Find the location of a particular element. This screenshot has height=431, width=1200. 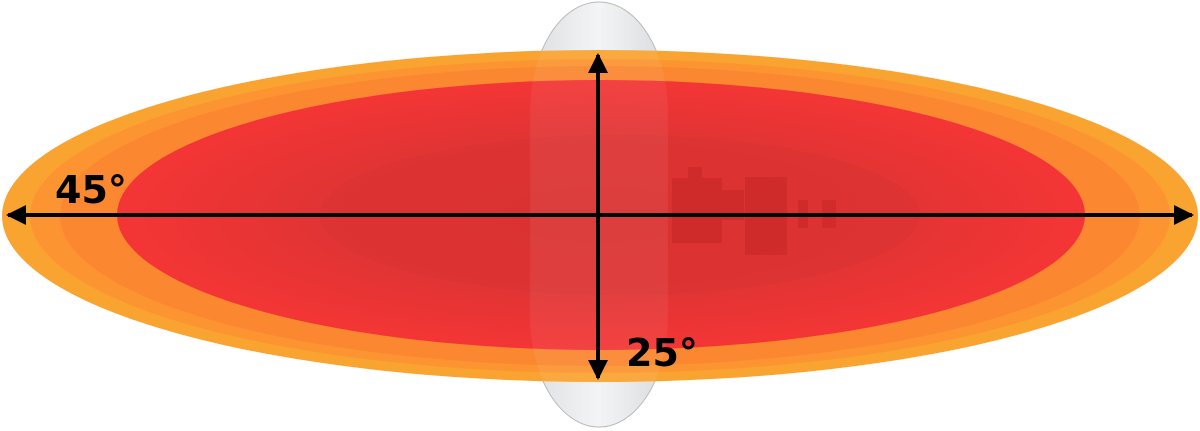

vertical-angle-label: 25° is located at coordinates (662, 353).